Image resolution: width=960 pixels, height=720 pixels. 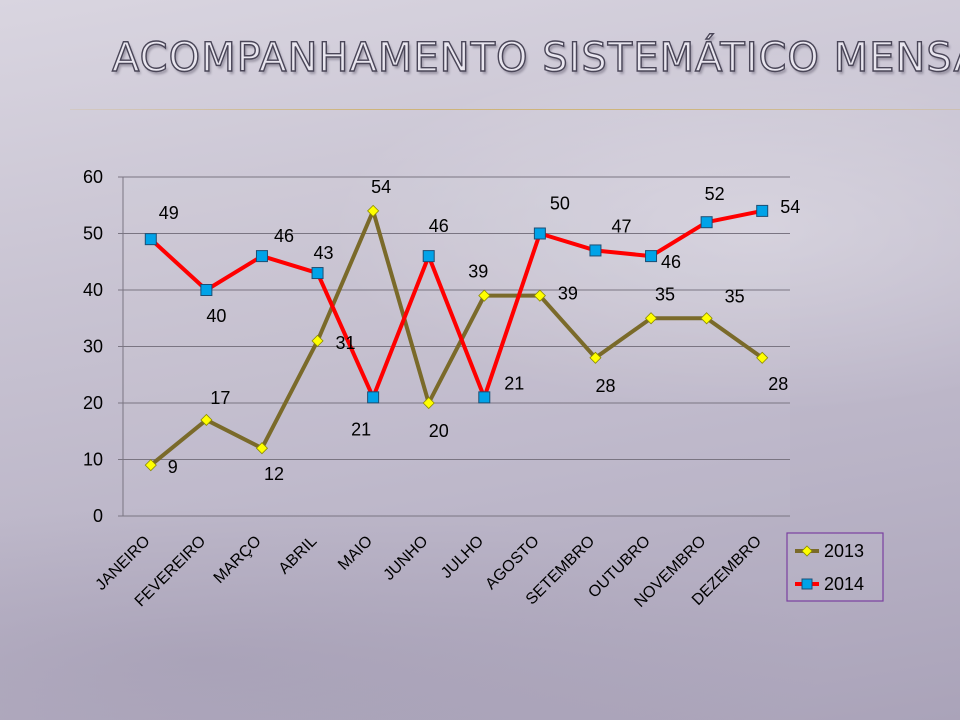 What do you see at coordinates (220, 398) in the screenshot?
I see `data-label-2013: 17` at bounding box center [220, 398].